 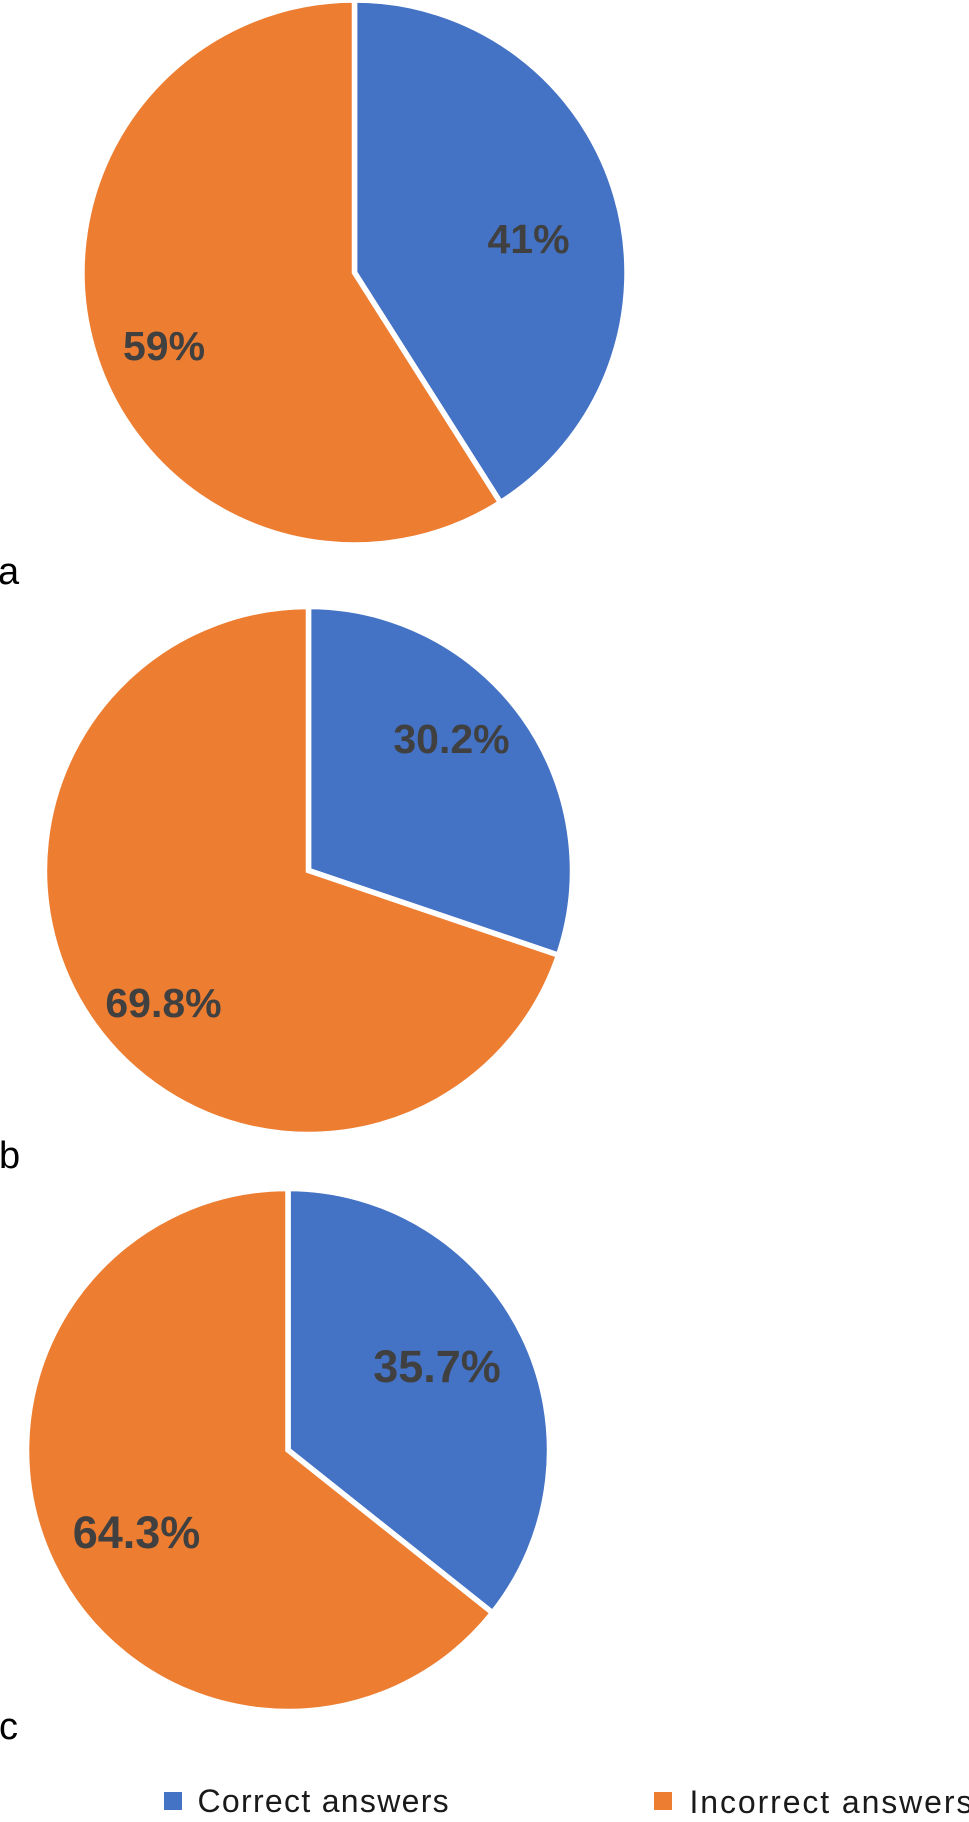 What do you see at coordinates (829, 1802) in the screenshot?
I see `svg-text: Incorrect answers` at bounding box center [829, 1802].